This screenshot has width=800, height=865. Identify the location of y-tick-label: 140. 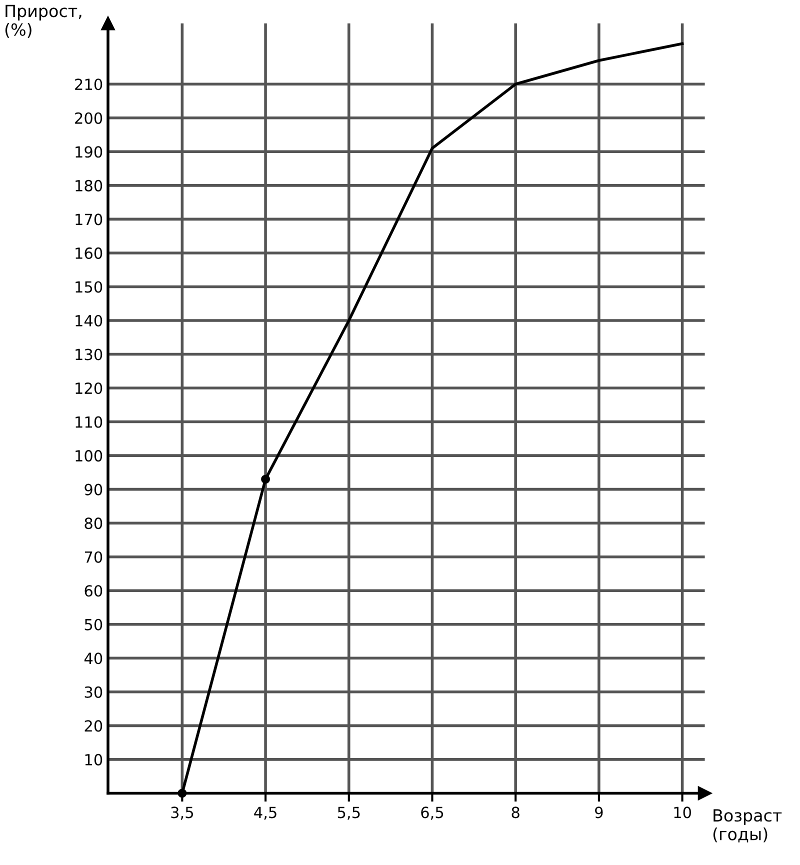
(89, 320).